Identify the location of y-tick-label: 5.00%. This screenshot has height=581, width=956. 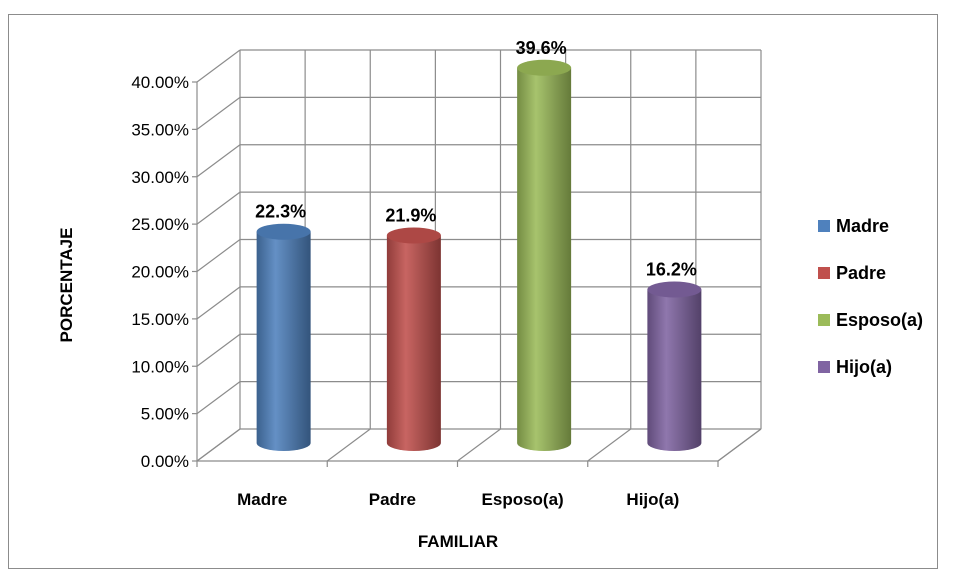
(165, 414).